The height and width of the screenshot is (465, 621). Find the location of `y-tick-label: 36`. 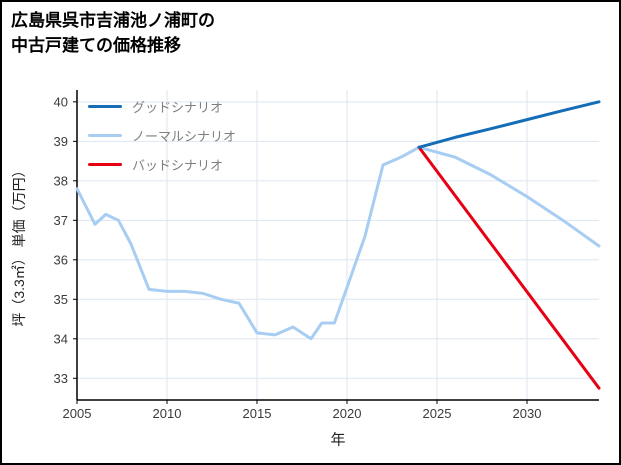

y-tick-label: 36 is located at coordinates (61, 259).